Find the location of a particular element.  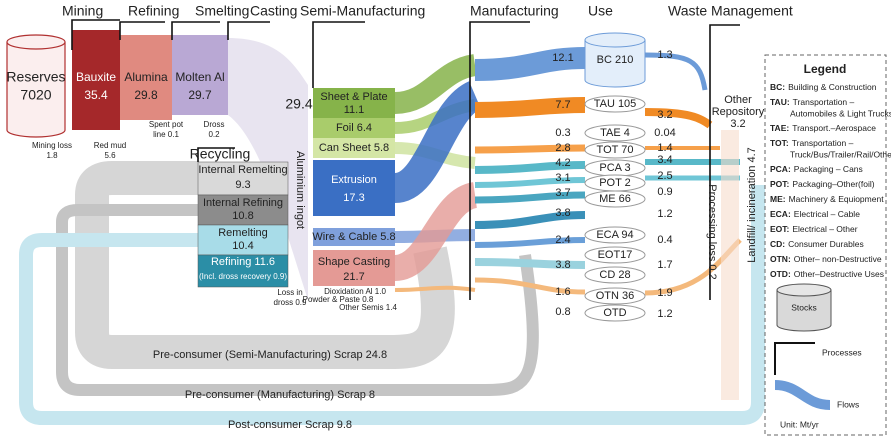

semi-label: Can Sheet 5.8 is located at coordinates (354, 148).